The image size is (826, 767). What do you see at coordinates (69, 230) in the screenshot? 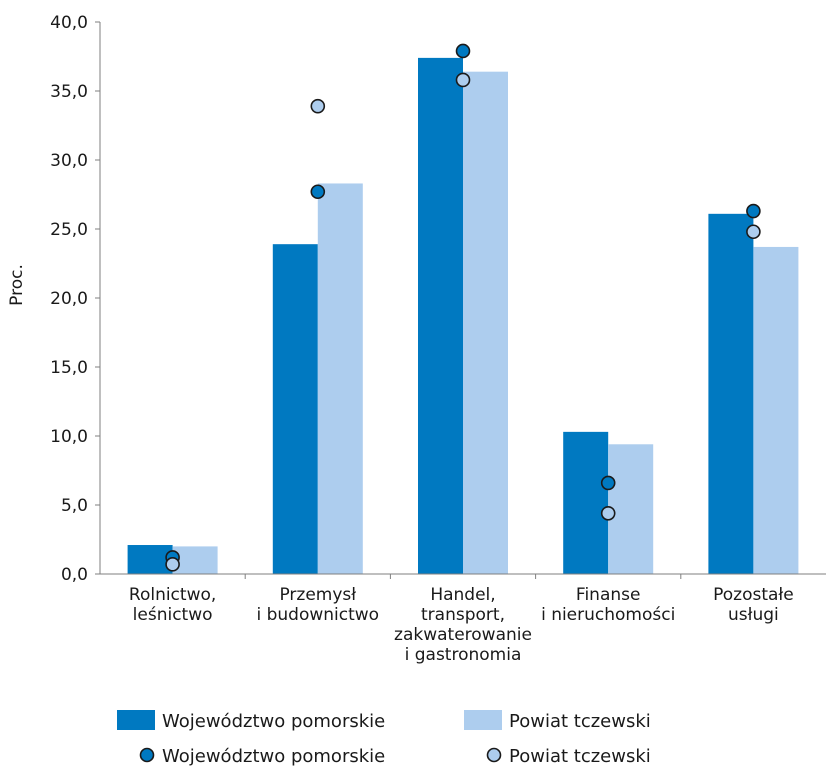
I see `y-tick-label: 25,0` at bounding box center [69, 230].